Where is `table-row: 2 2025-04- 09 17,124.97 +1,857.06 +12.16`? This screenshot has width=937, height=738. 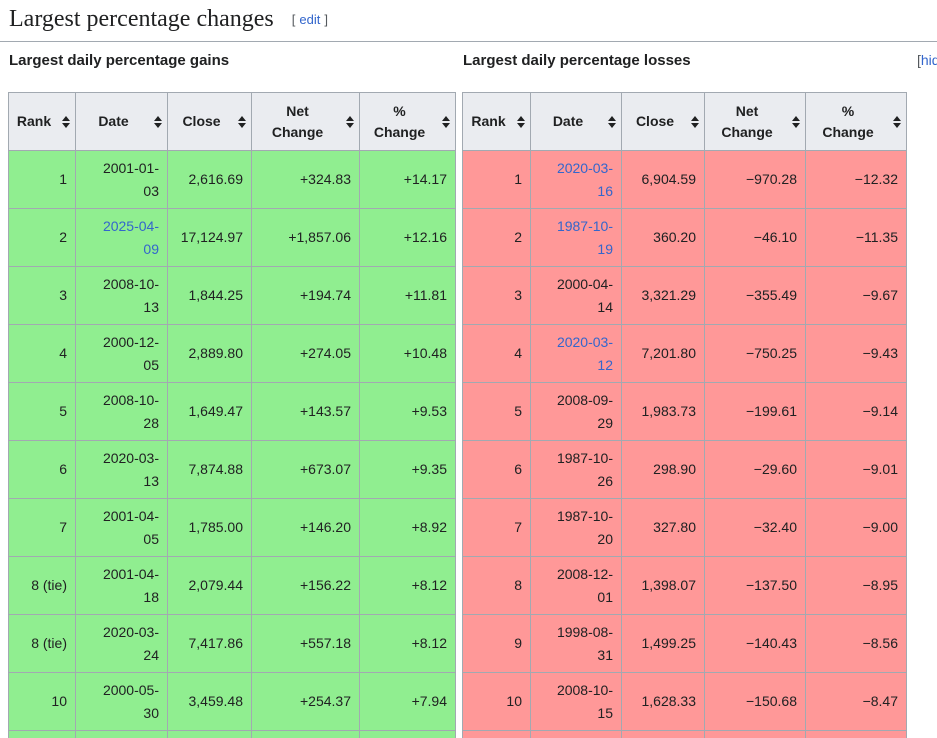 table-row: 2 2025-04- 09 17,124.97 +1,857.06 +12.16 is located at coordinates (232, 237).